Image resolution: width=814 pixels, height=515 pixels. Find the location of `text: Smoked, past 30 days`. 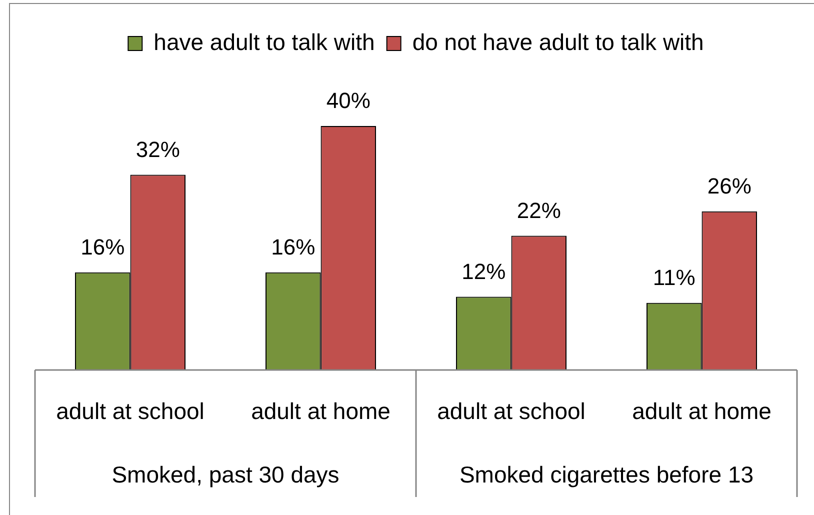

text: Smoked, past 30 days is located at coordinates (226, 474).